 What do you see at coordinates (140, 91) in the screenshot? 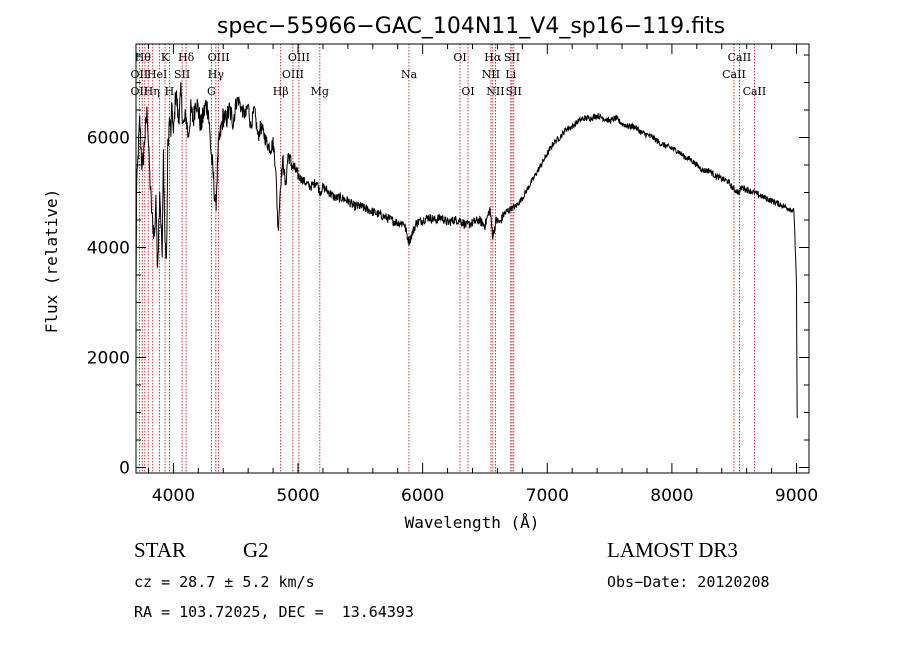
I see `line-label-0: OII` at bounding box center [140, 91].